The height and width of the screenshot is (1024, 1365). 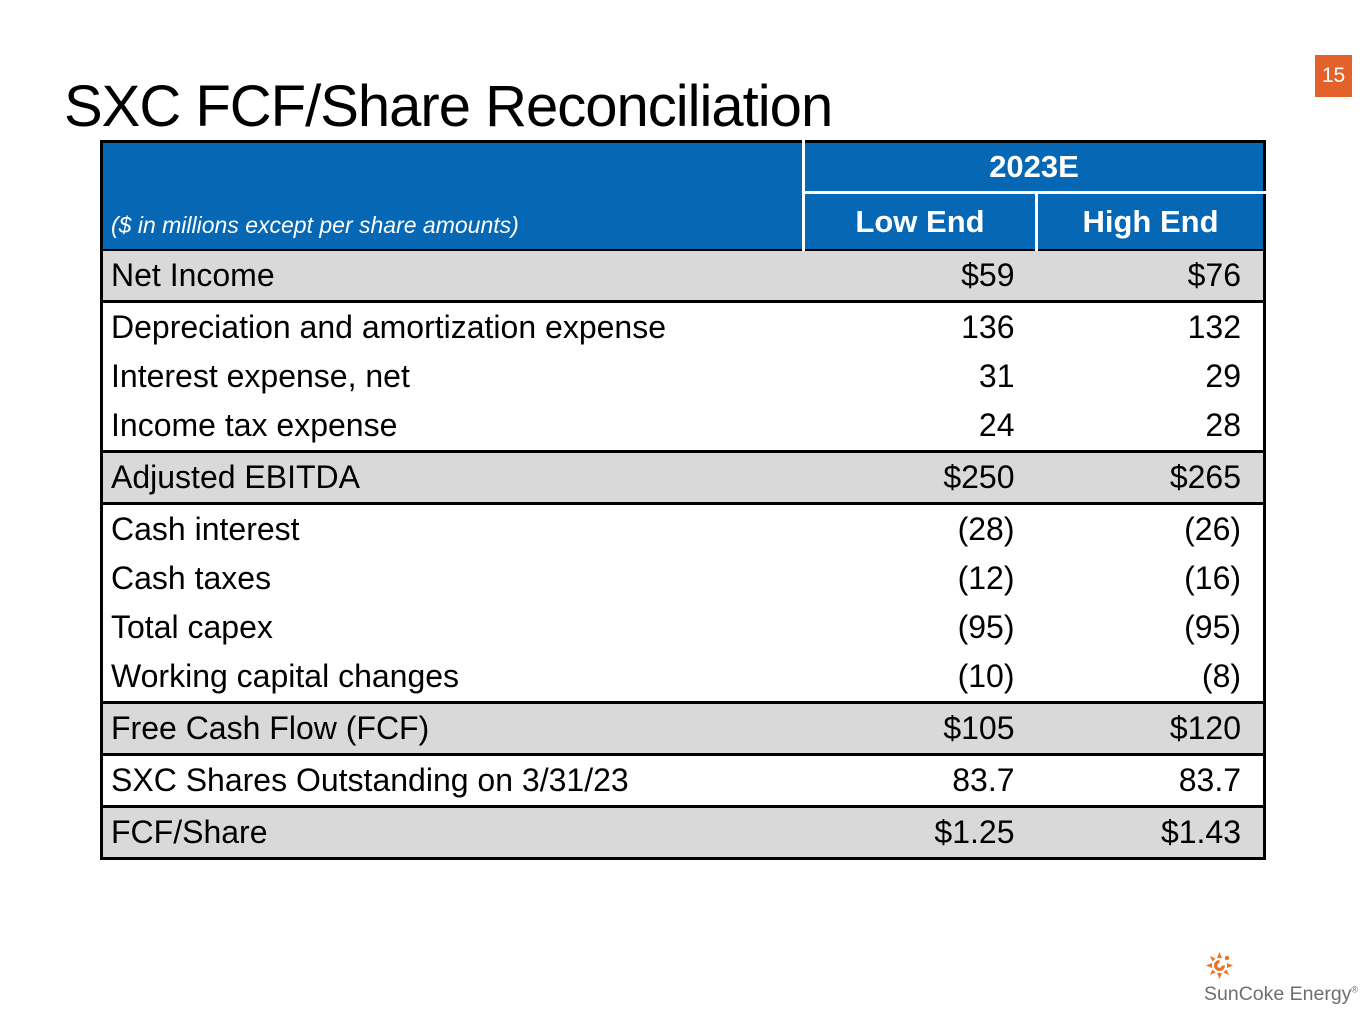 I want to click on page-number-badge: 15, so click(x=1333, y=76).